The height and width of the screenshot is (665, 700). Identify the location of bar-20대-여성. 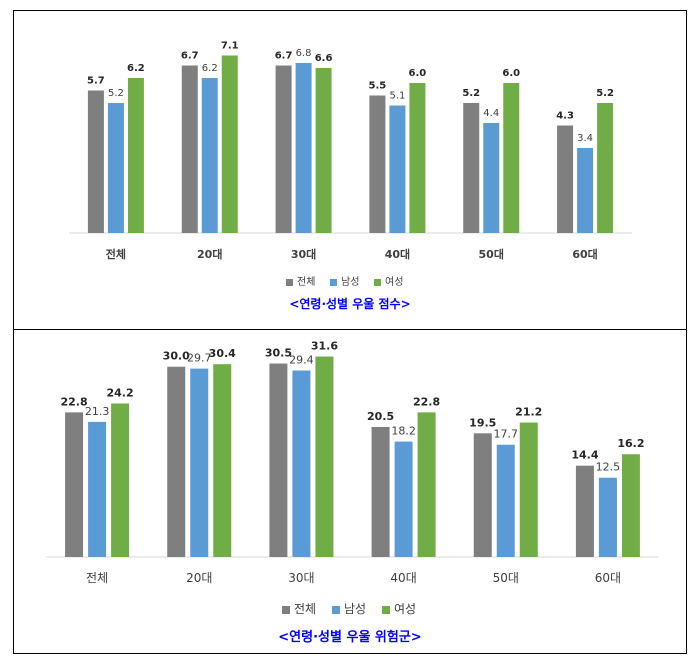
(229, 144).